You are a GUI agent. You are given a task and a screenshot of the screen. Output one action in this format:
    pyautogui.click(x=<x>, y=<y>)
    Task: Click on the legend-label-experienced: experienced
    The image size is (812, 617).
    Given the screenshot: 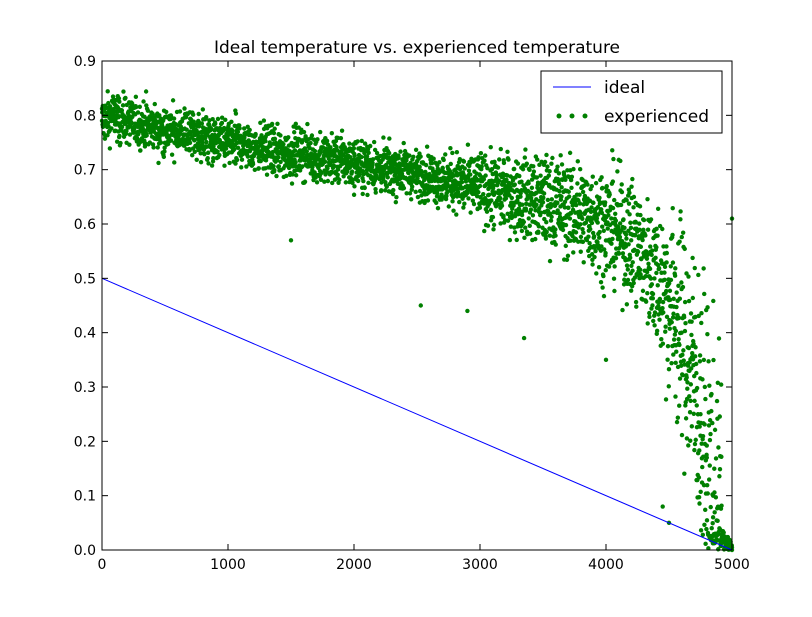 What is the action you would take?
    pyautogui.click(x=656, y=117)
    